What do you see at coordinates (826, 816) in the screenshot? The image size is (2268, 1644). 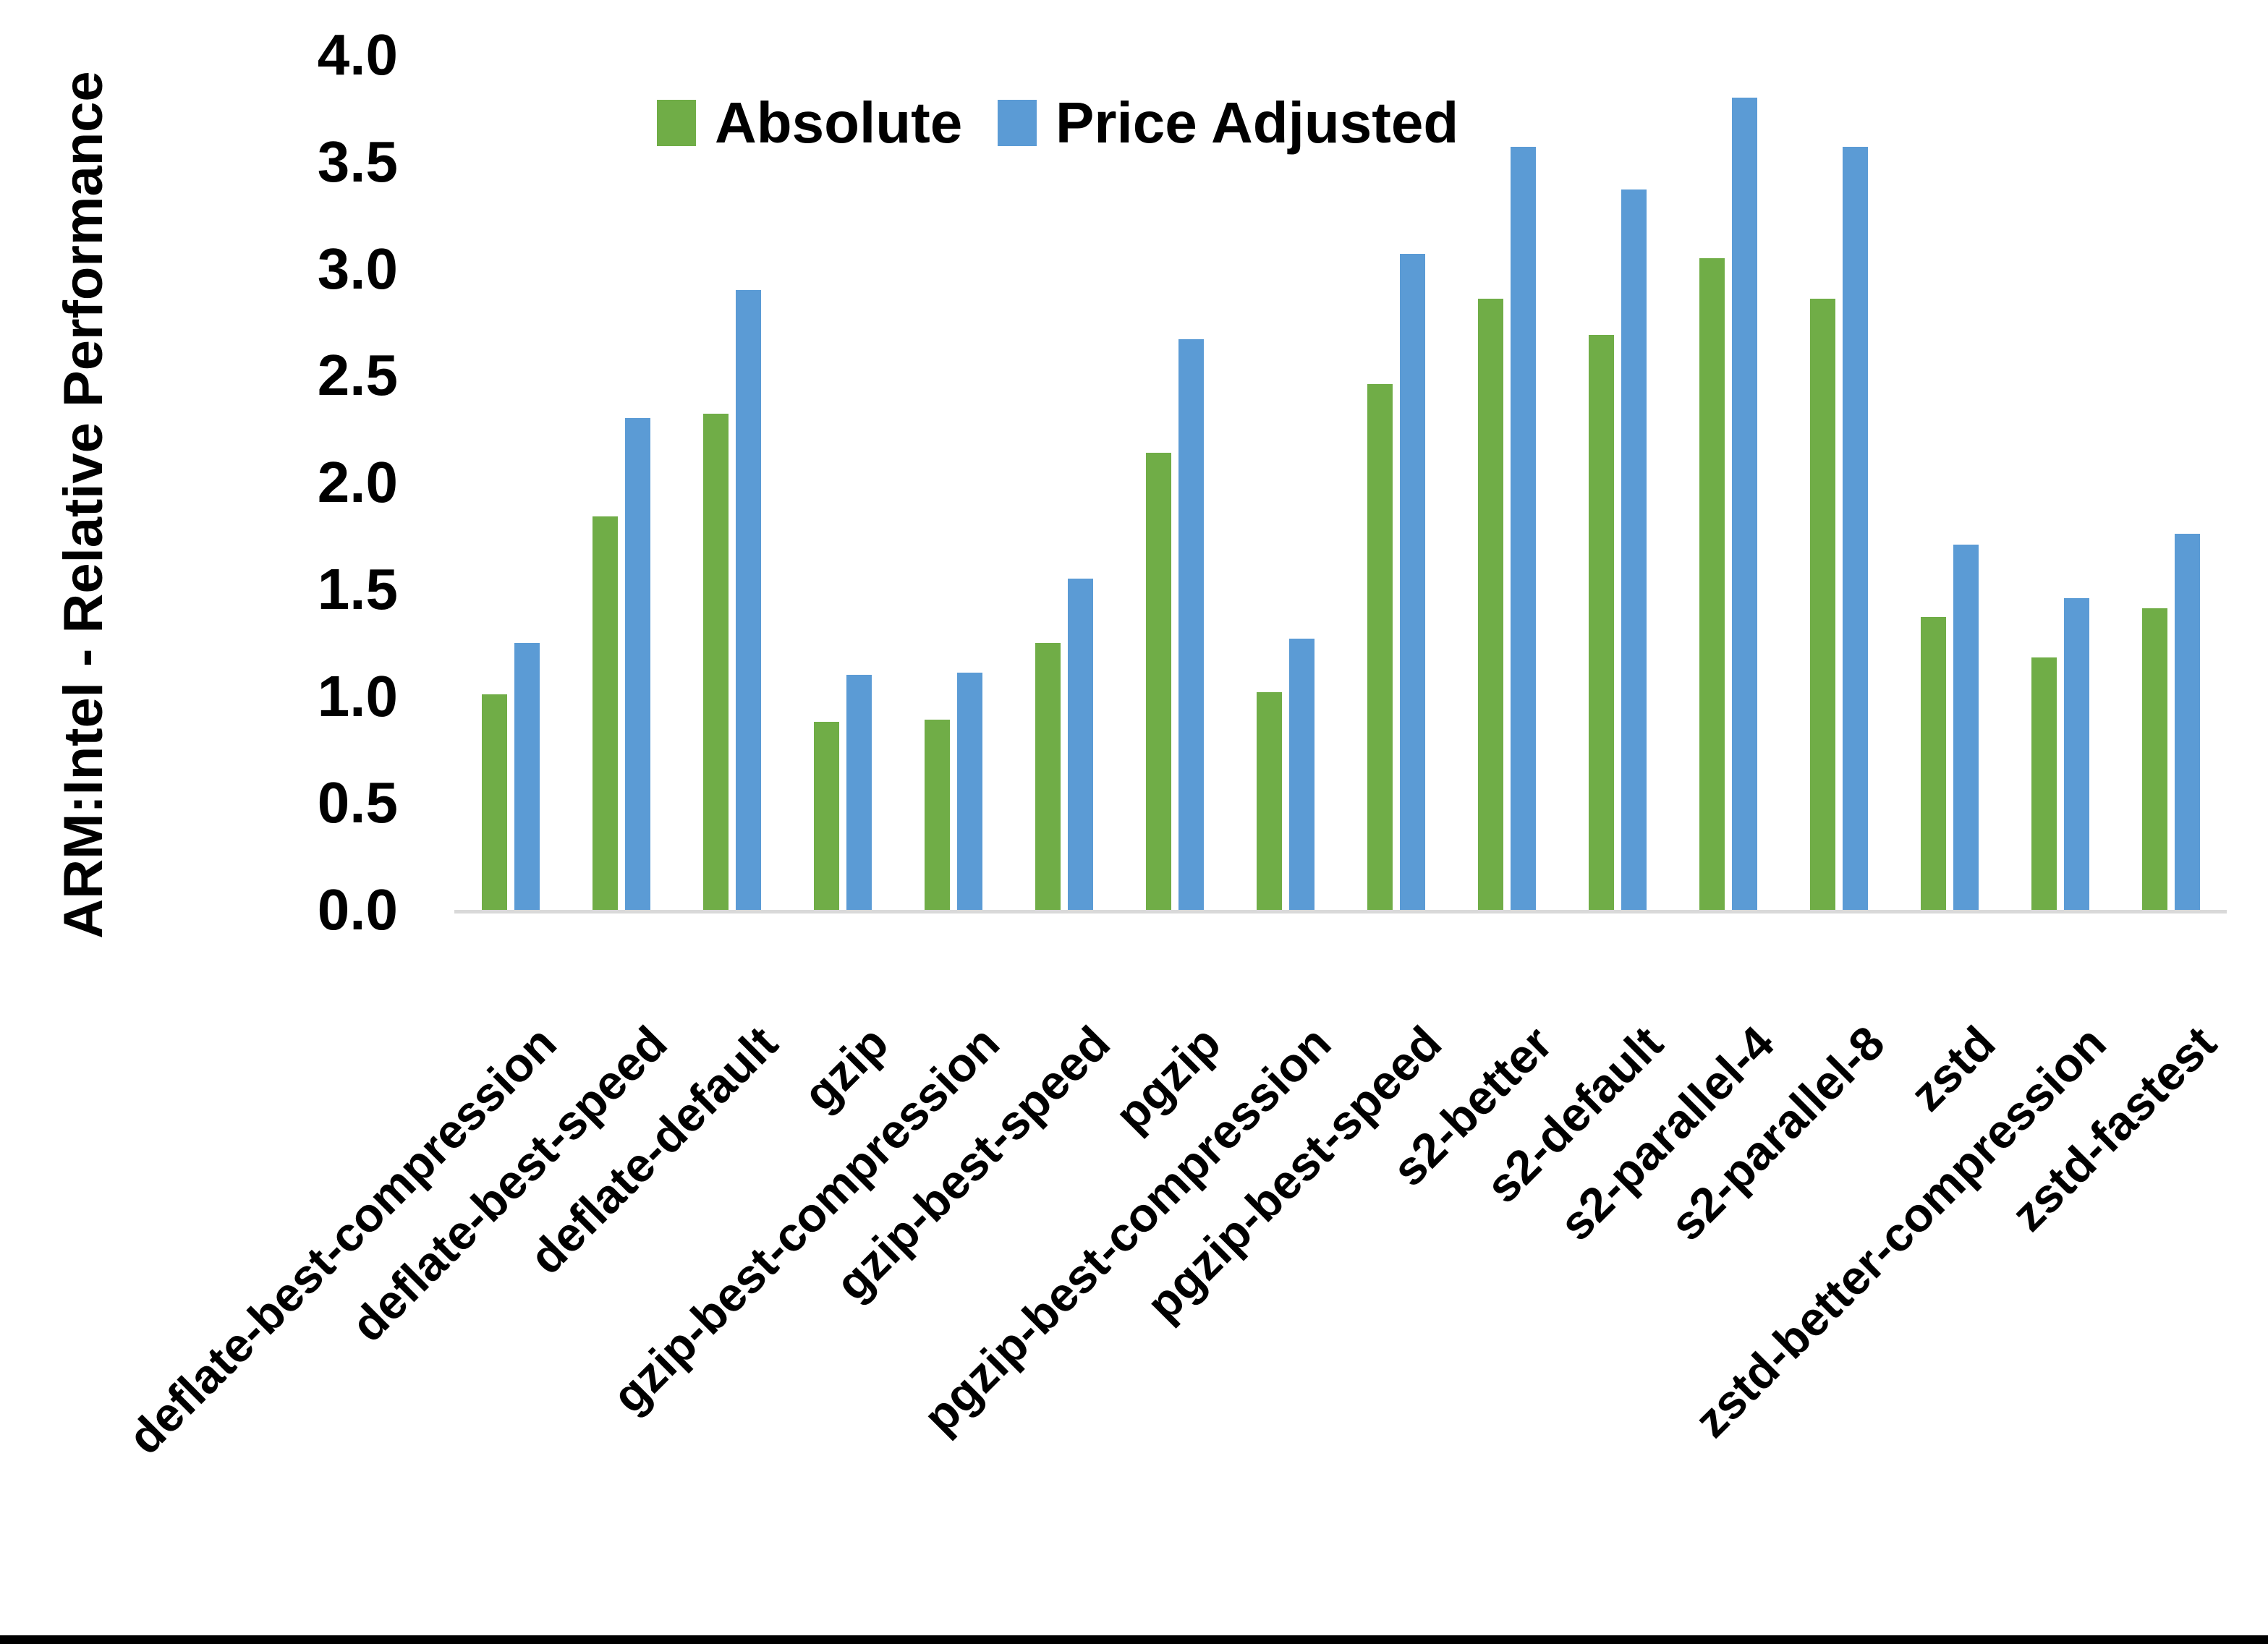 I see `bar-absolute-gzip` at bounding box center [826, 816].